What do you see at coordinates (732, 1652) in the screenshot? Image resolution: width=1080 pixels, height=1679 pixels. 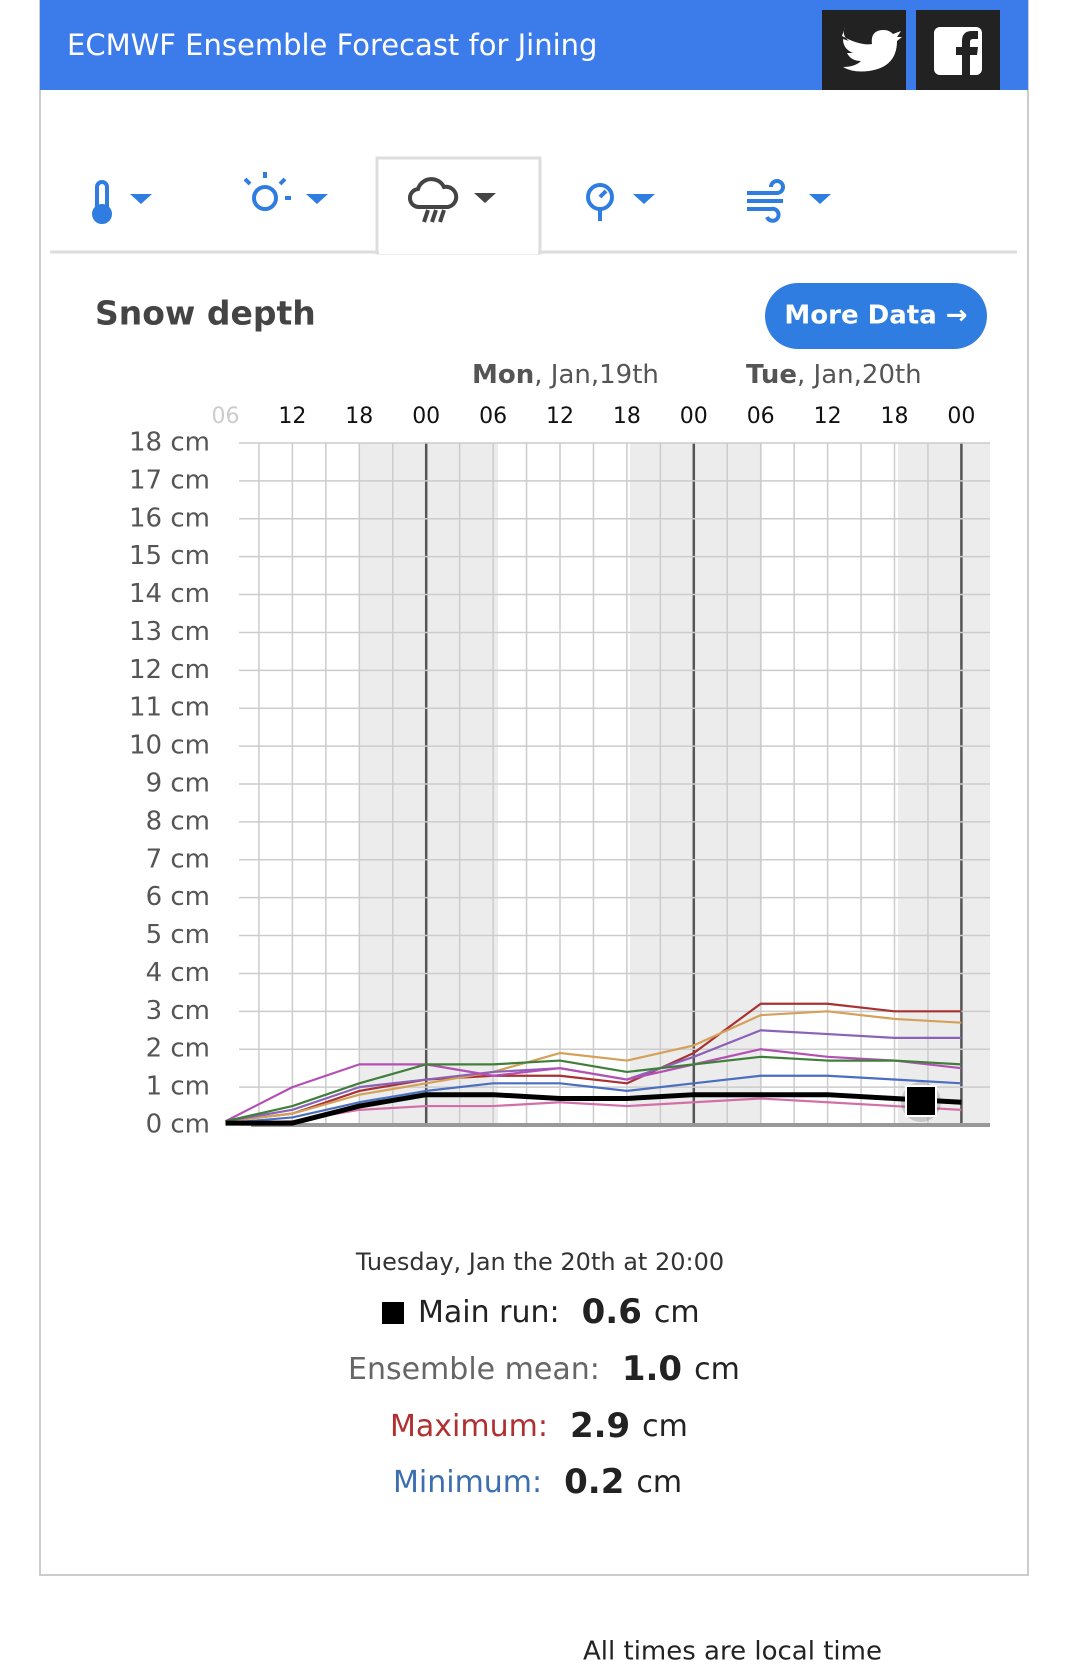 I see `footer-note: All times are local time` at bounding box center [732, 1652].